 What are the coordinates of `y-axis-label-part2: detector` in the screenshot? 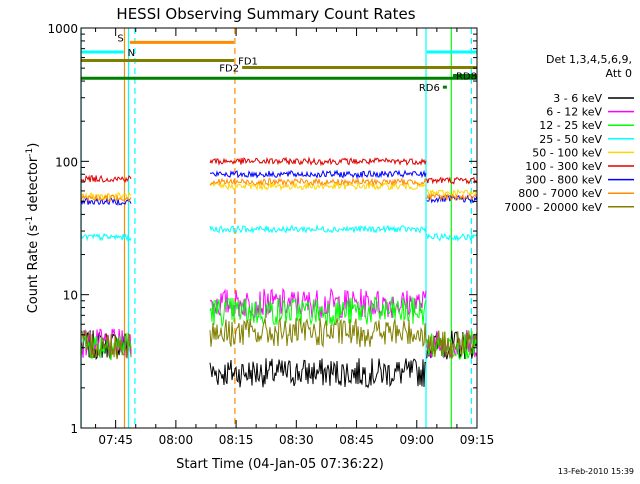 It's located at (33, 186).